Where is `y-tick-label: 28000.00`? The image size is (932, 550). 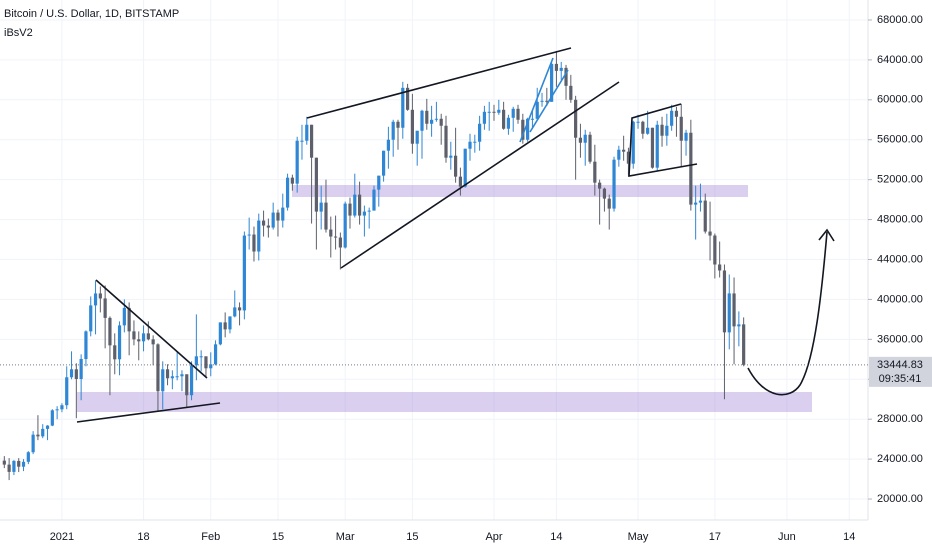
y-tick-label: 28000.00 is located at coordinates (900, 419).